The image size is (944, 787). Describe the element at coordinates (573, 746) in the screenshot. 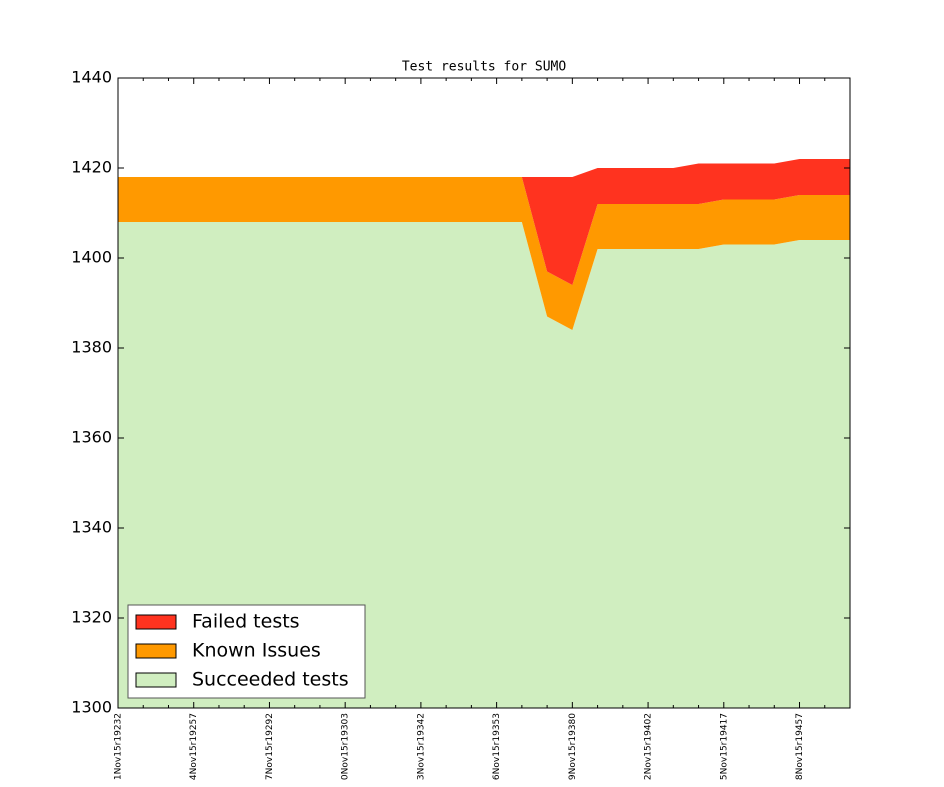

I see `x-tick-label: 9Nov15r19380` at that location.